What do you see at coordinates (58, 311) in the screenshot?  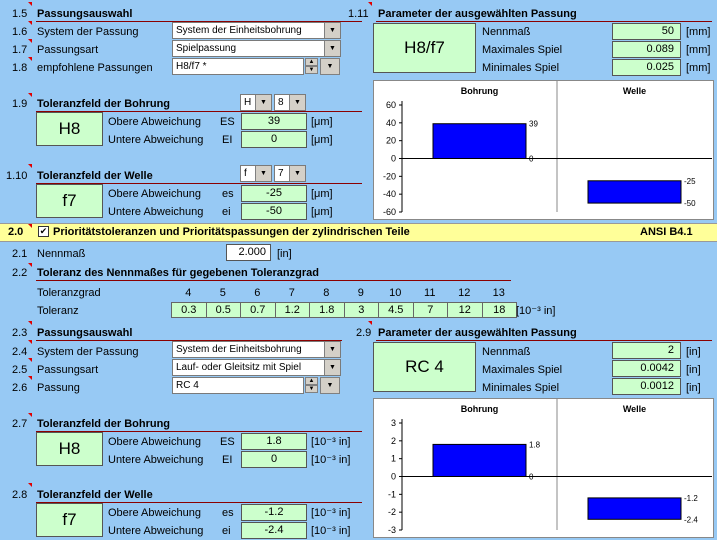 I see `tolerance-row-label: Toleranz` at bounding box center [58, 311].